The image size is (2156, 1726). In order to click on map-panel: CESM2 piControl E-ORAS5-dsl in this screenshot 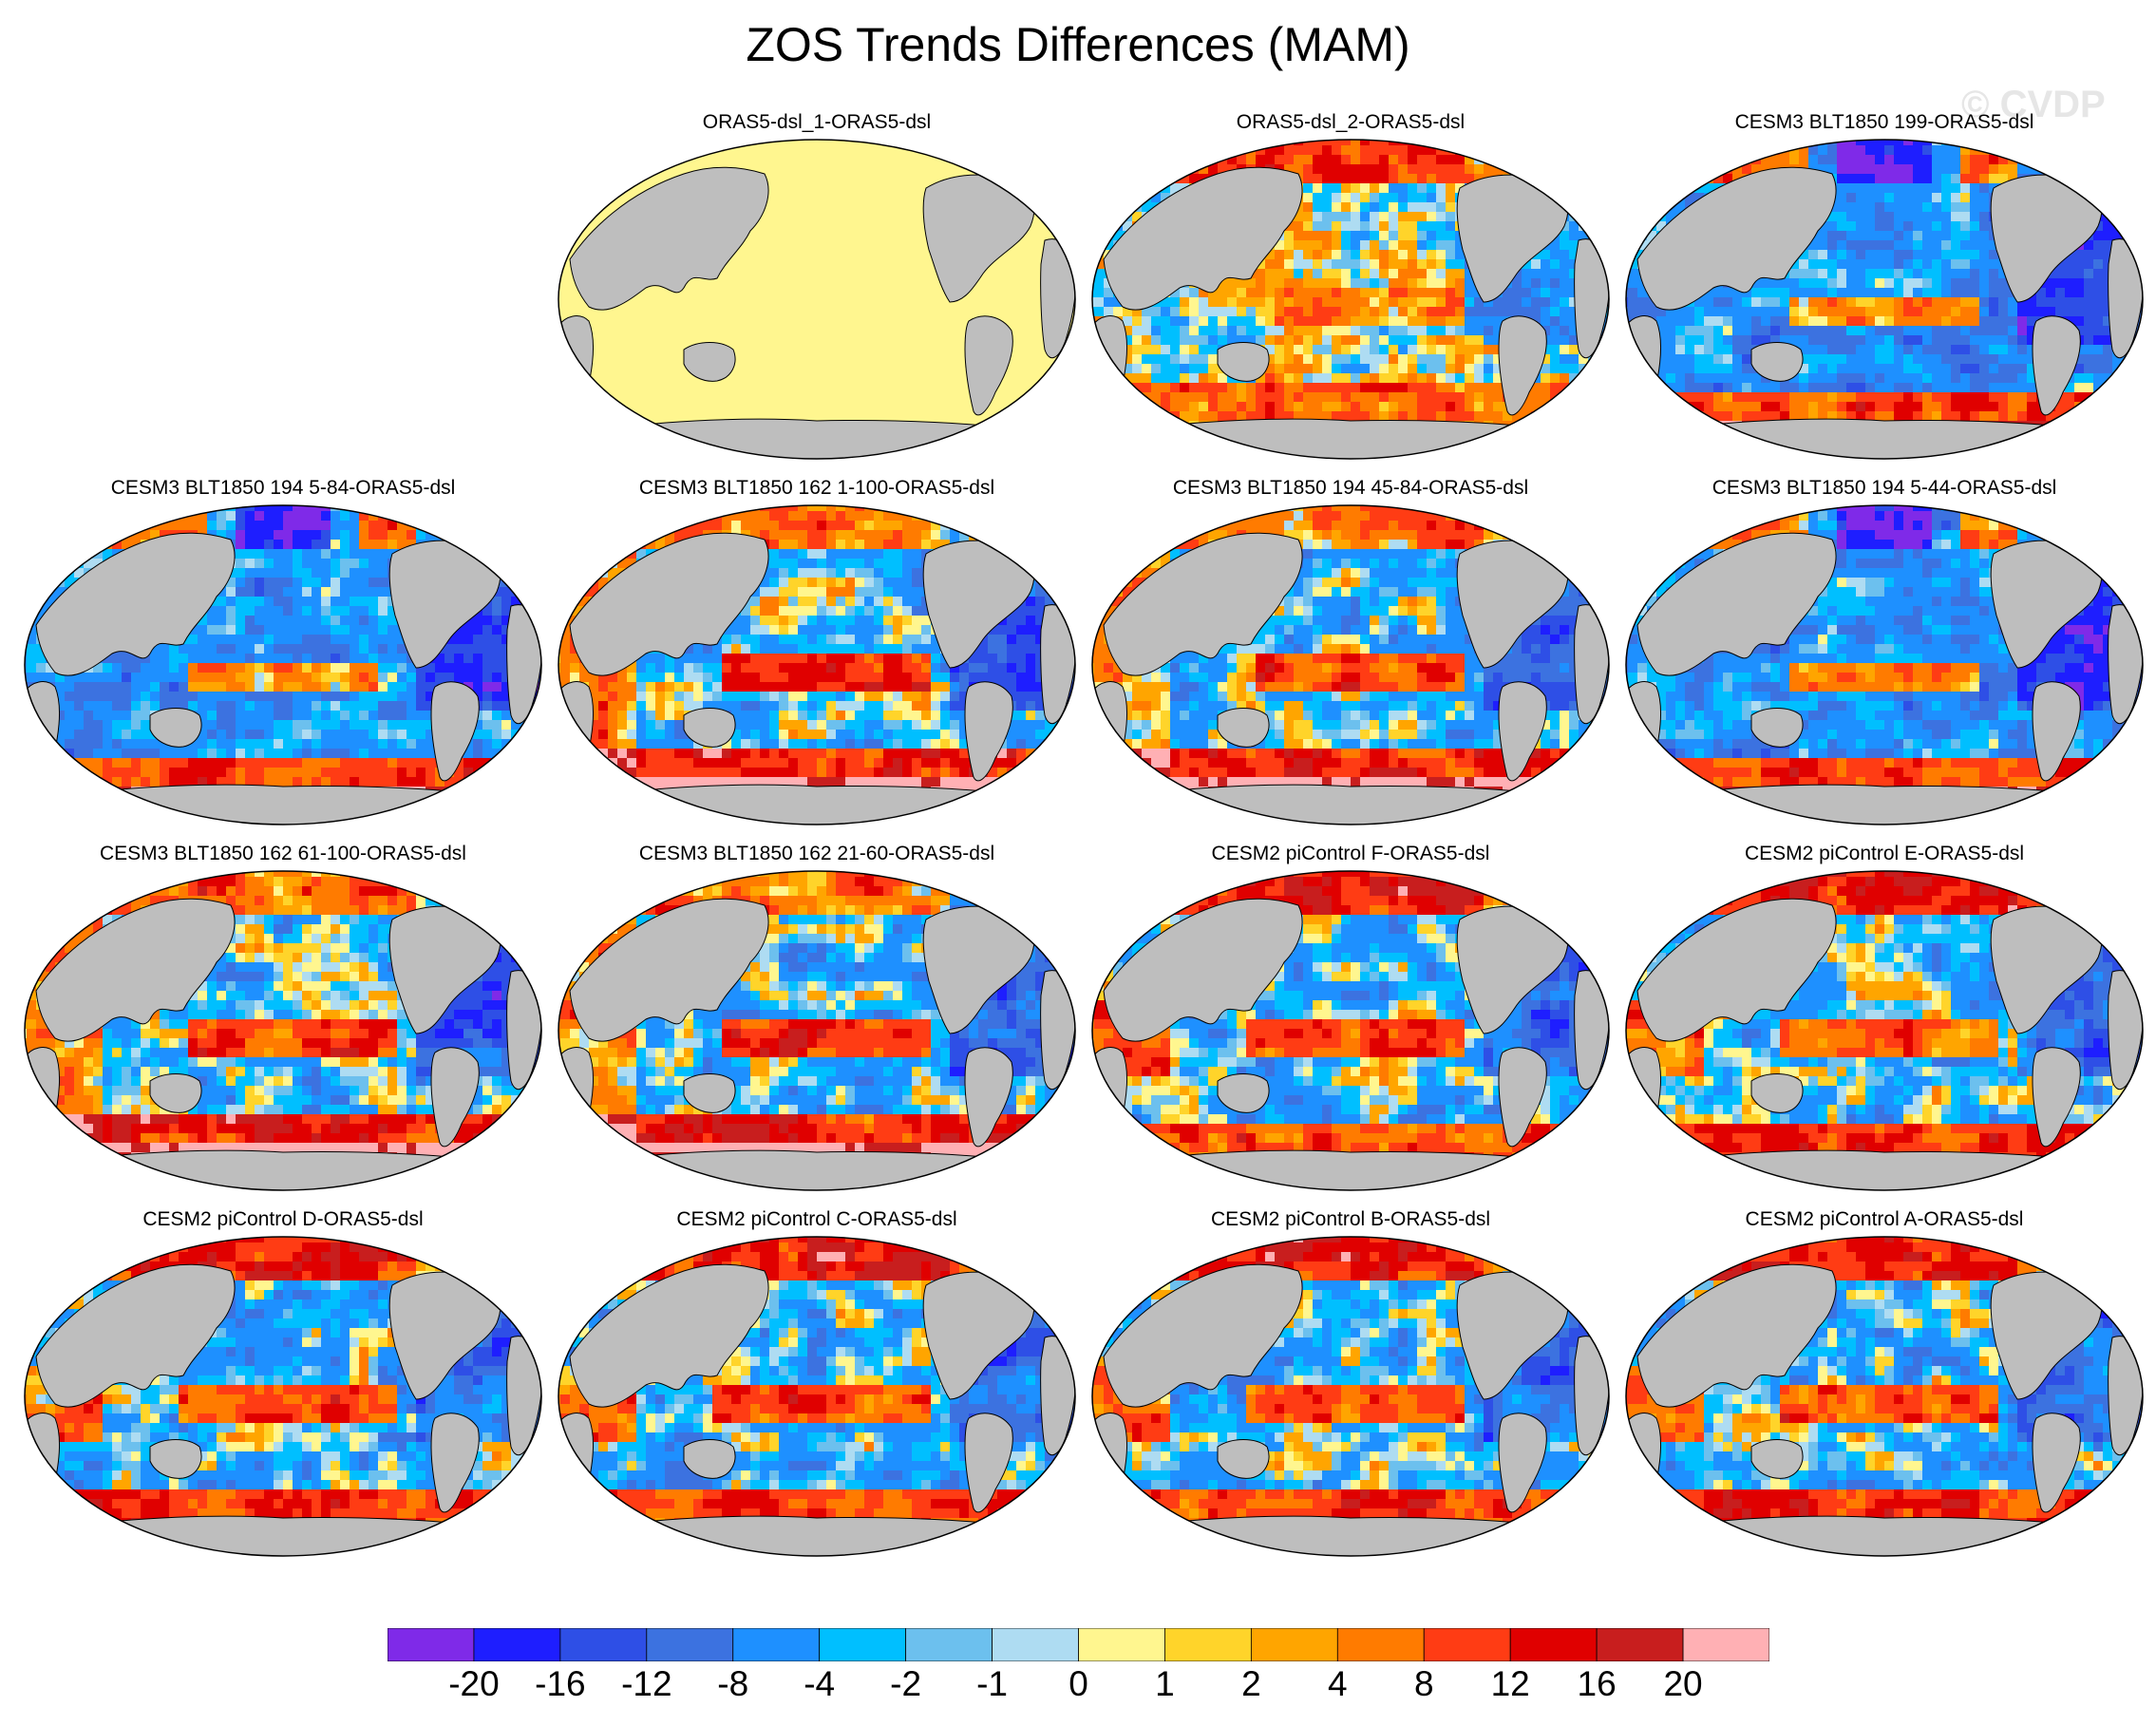, I will do `click(1884, 1025)`.